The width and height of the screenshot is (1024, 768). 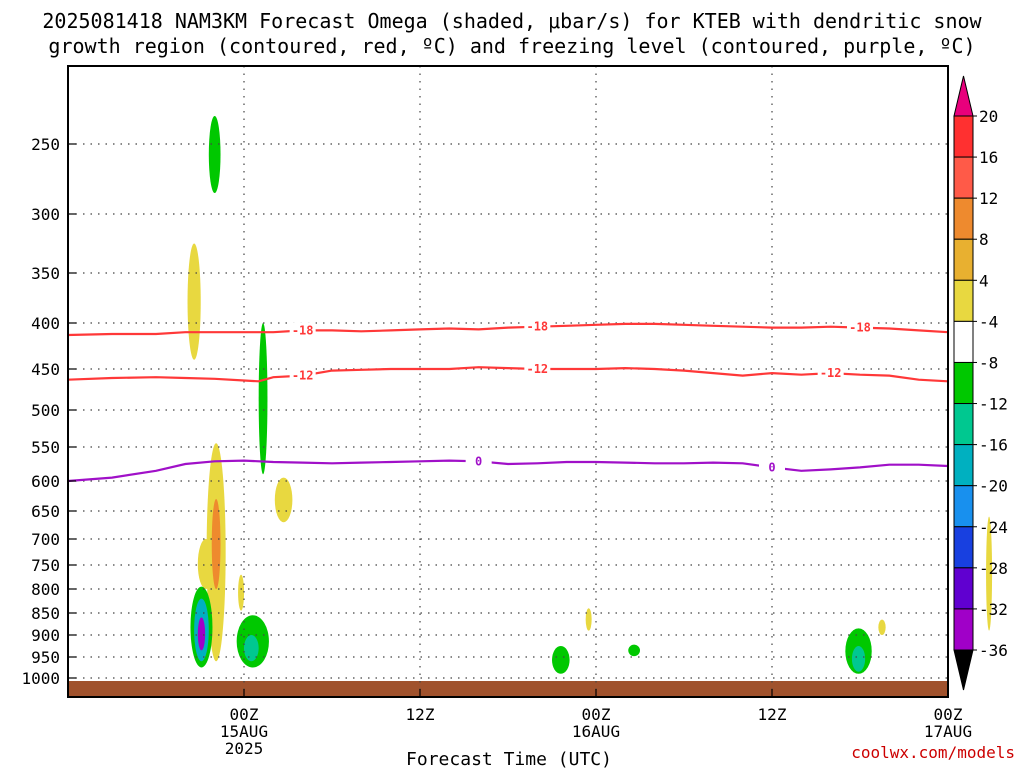 What do you see at coordinates (244, 714) in the screenshot?
I see `x-tick-label-0: 00Z` at bounding box center [244, 714].